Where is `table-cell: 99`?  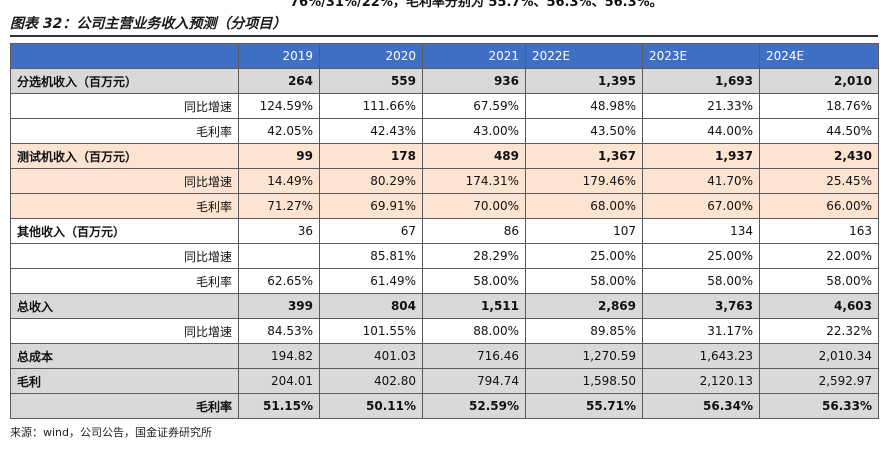
table-cell: 99 is located at coordinates (279, 156).